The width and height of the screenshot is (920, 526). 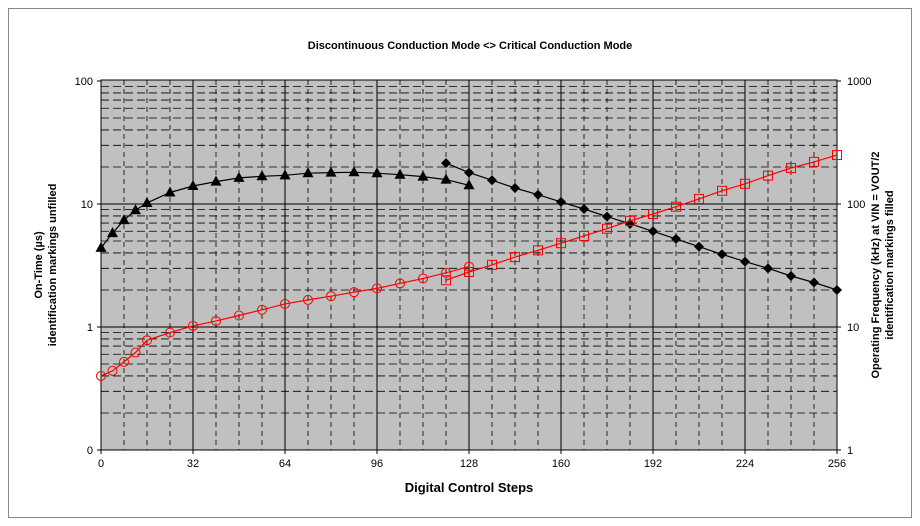 I want to click on x-tick-label: 192, so click(x=653, y=464).